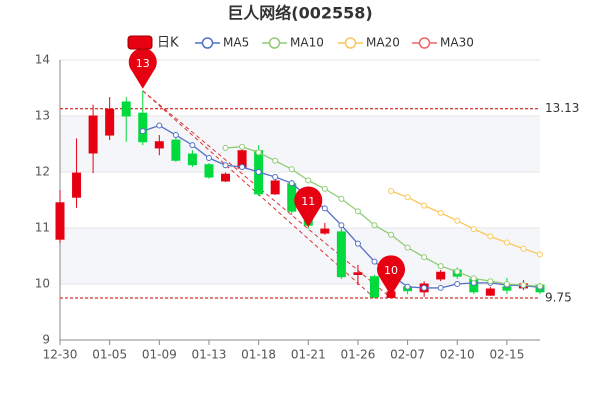 The height and width of the screenshot is (404, 600). I want to click on pin-label: 13, so click(143, 63).